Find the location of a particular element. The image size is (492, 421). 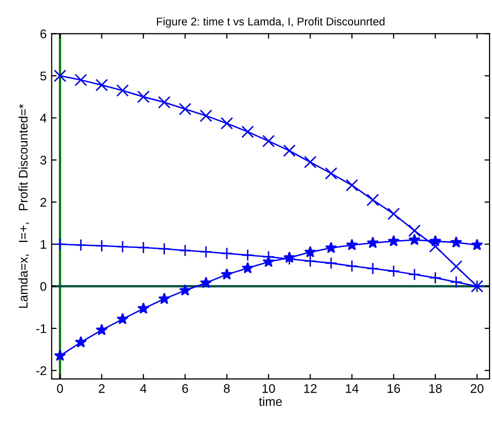

x-tick-label: 18 is located at coordinates (435, 388).